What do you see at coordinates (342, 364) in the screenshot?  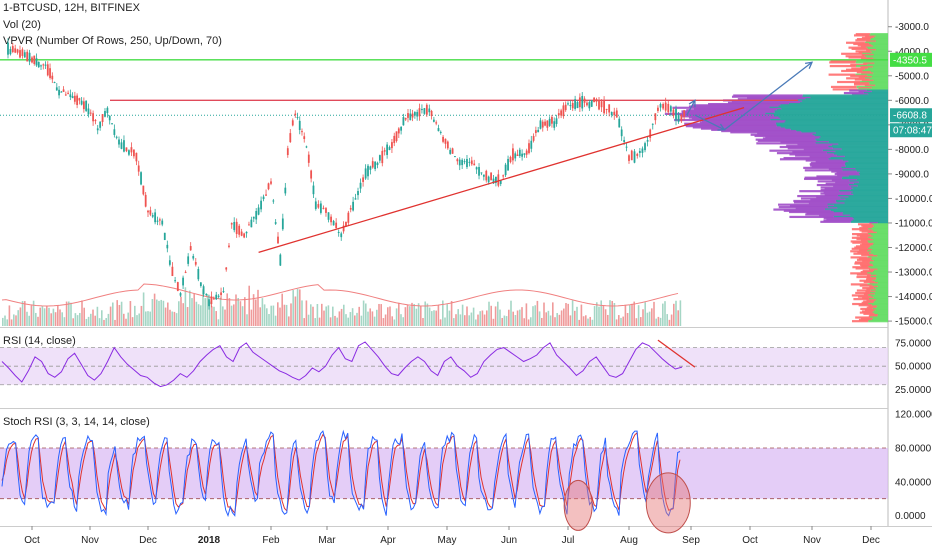 I see `rsi-line` at bounding box center [342, 364].